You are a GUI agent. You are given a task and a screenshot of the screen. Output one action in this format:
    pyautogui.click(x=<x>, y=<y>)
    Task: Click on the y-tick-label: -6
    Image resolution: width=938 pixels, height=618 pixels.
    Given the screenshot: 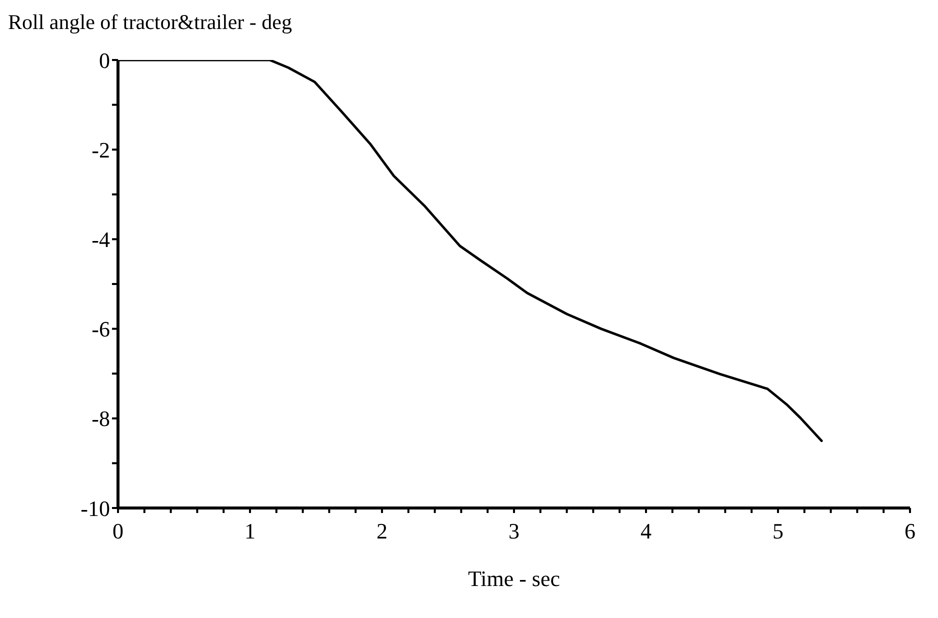 What is the action you would take?
    pyautogui.click(x=101, y=329)
    